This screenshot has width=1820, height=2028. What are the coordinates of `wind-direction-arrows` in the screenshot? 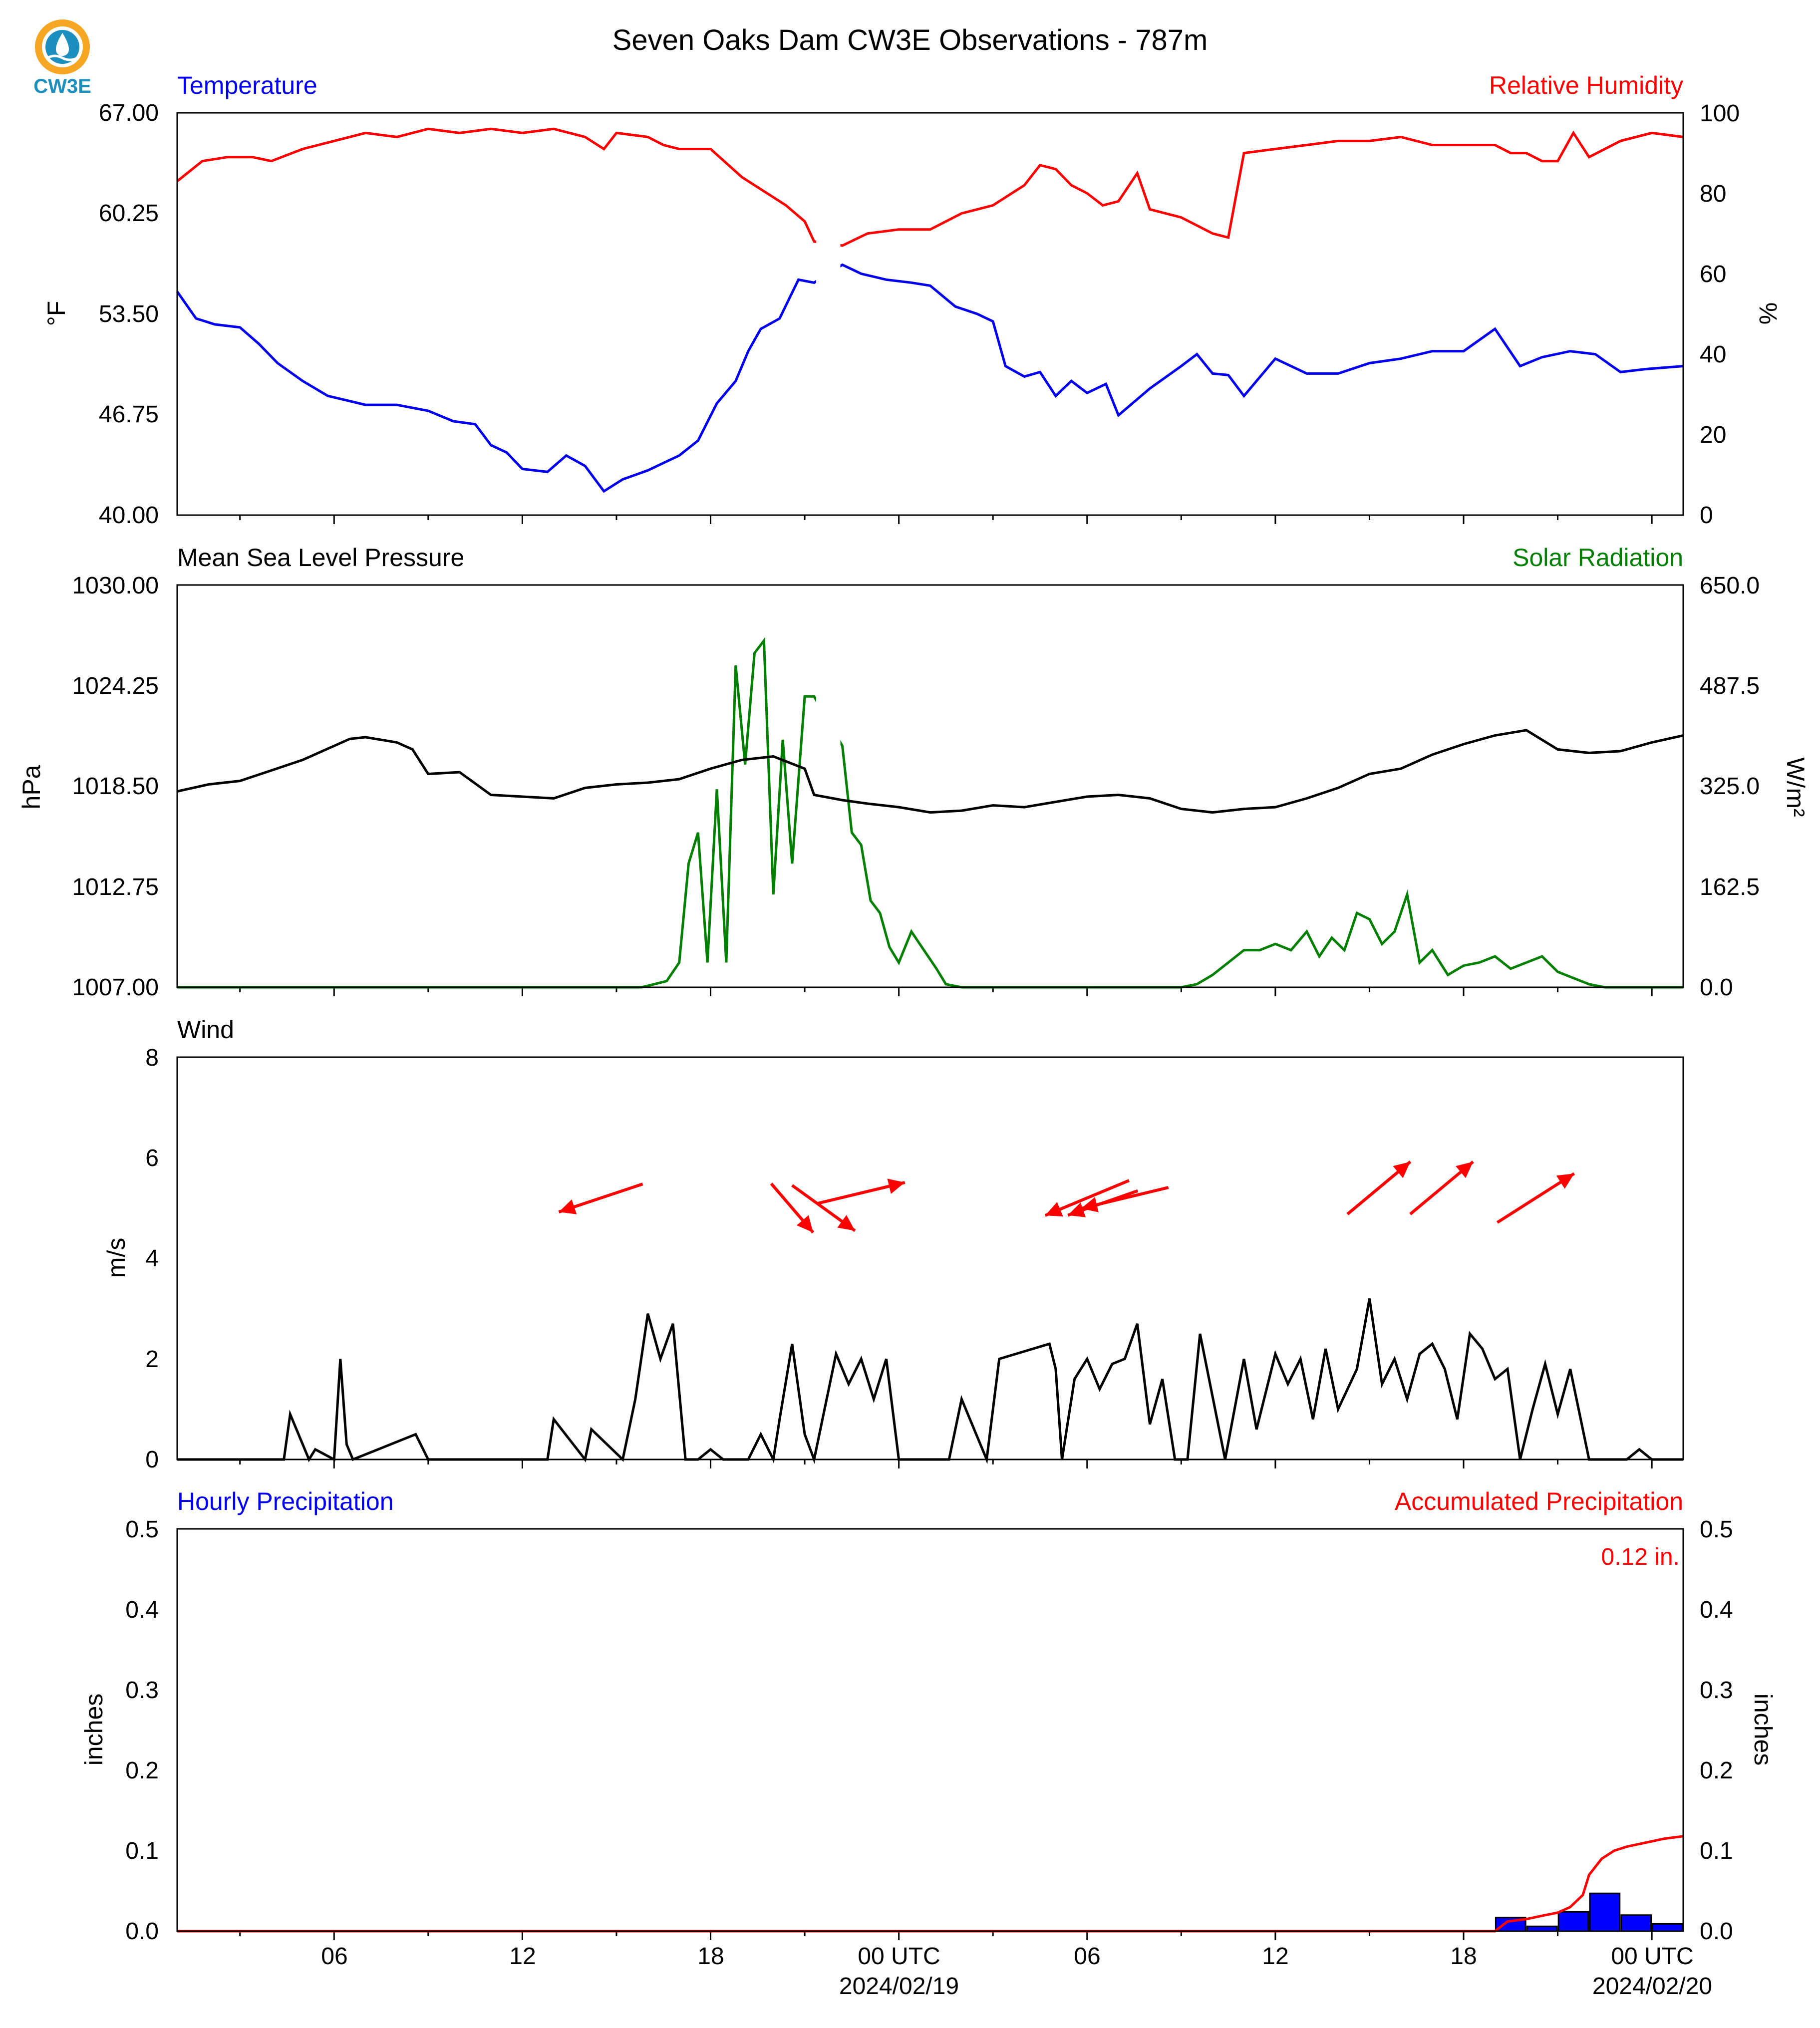 It's located at (1066, 1197).